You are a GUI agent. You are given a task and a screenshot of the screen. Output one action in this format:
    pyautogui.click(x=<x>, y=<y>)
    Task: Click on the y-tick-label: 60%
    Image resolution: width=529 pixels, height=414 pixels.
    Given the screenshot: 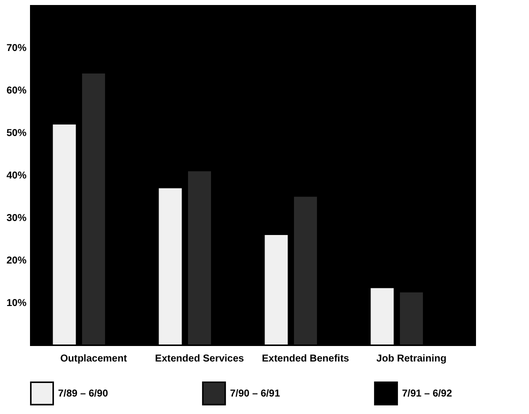 What is the action you would take?
    pyautogui.click(x=16, y=91)
    